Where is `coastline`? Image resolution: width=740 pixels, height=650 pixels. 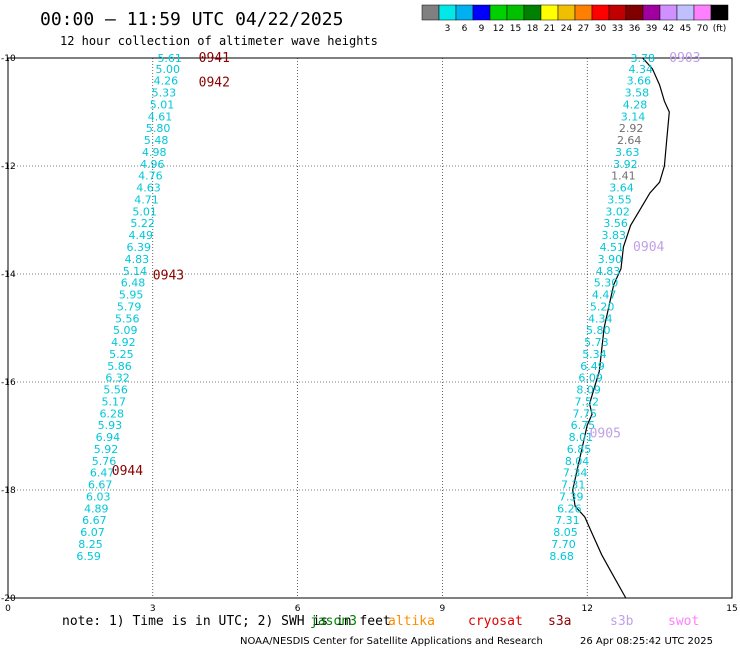
coastline is located at coordinates (621, 328).